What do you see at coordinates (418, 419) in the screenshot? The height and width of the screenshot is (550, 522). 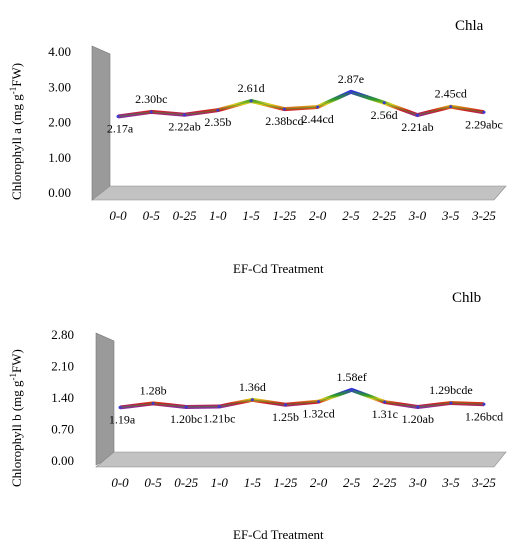 I see `data-label: 1.20ab` at bounding box center [418, 419].